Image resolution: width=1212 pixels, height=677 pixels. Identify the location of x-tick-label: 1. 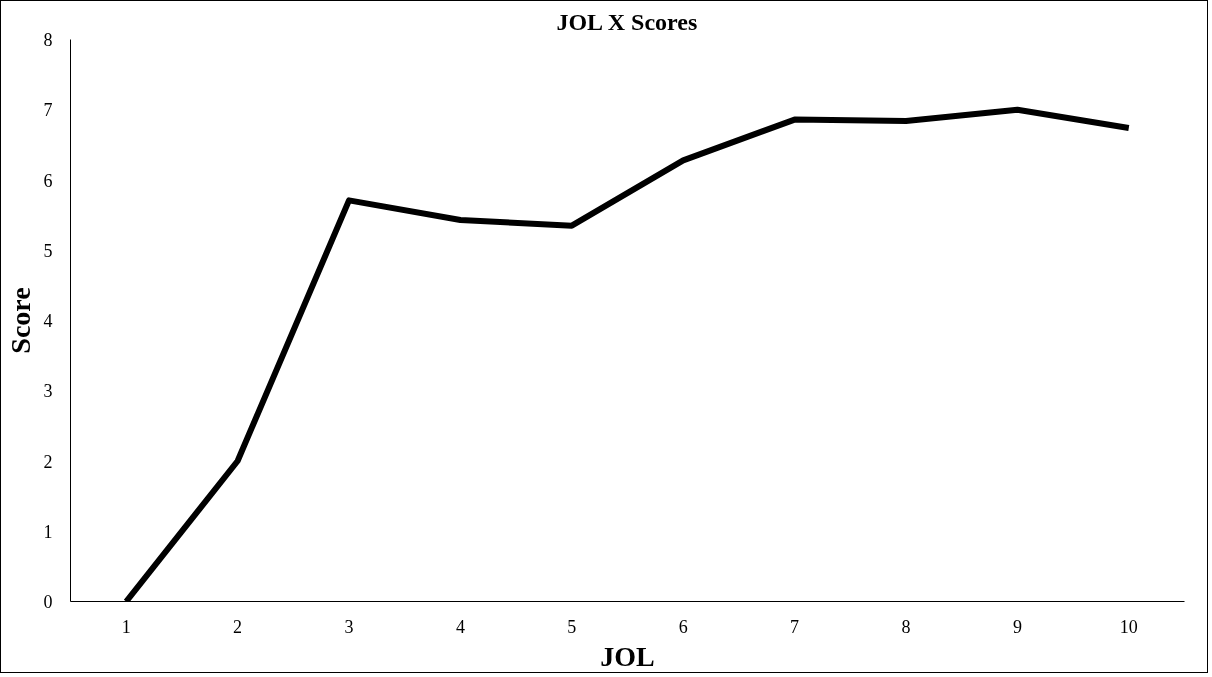
(126, 626).